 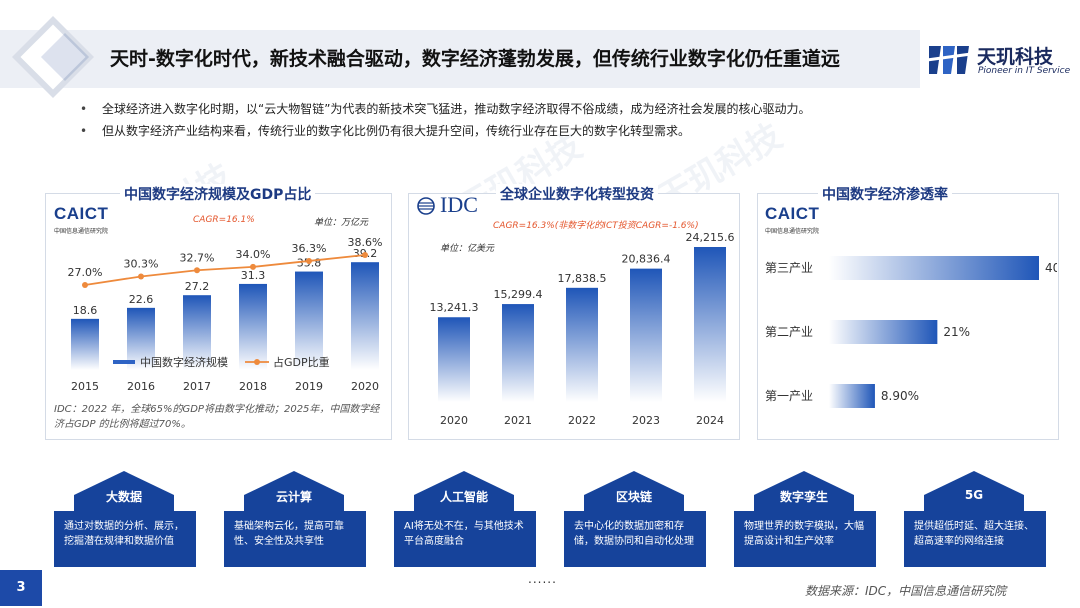 I want to click on gdp-ratio-line, so click(x=225, y=270).